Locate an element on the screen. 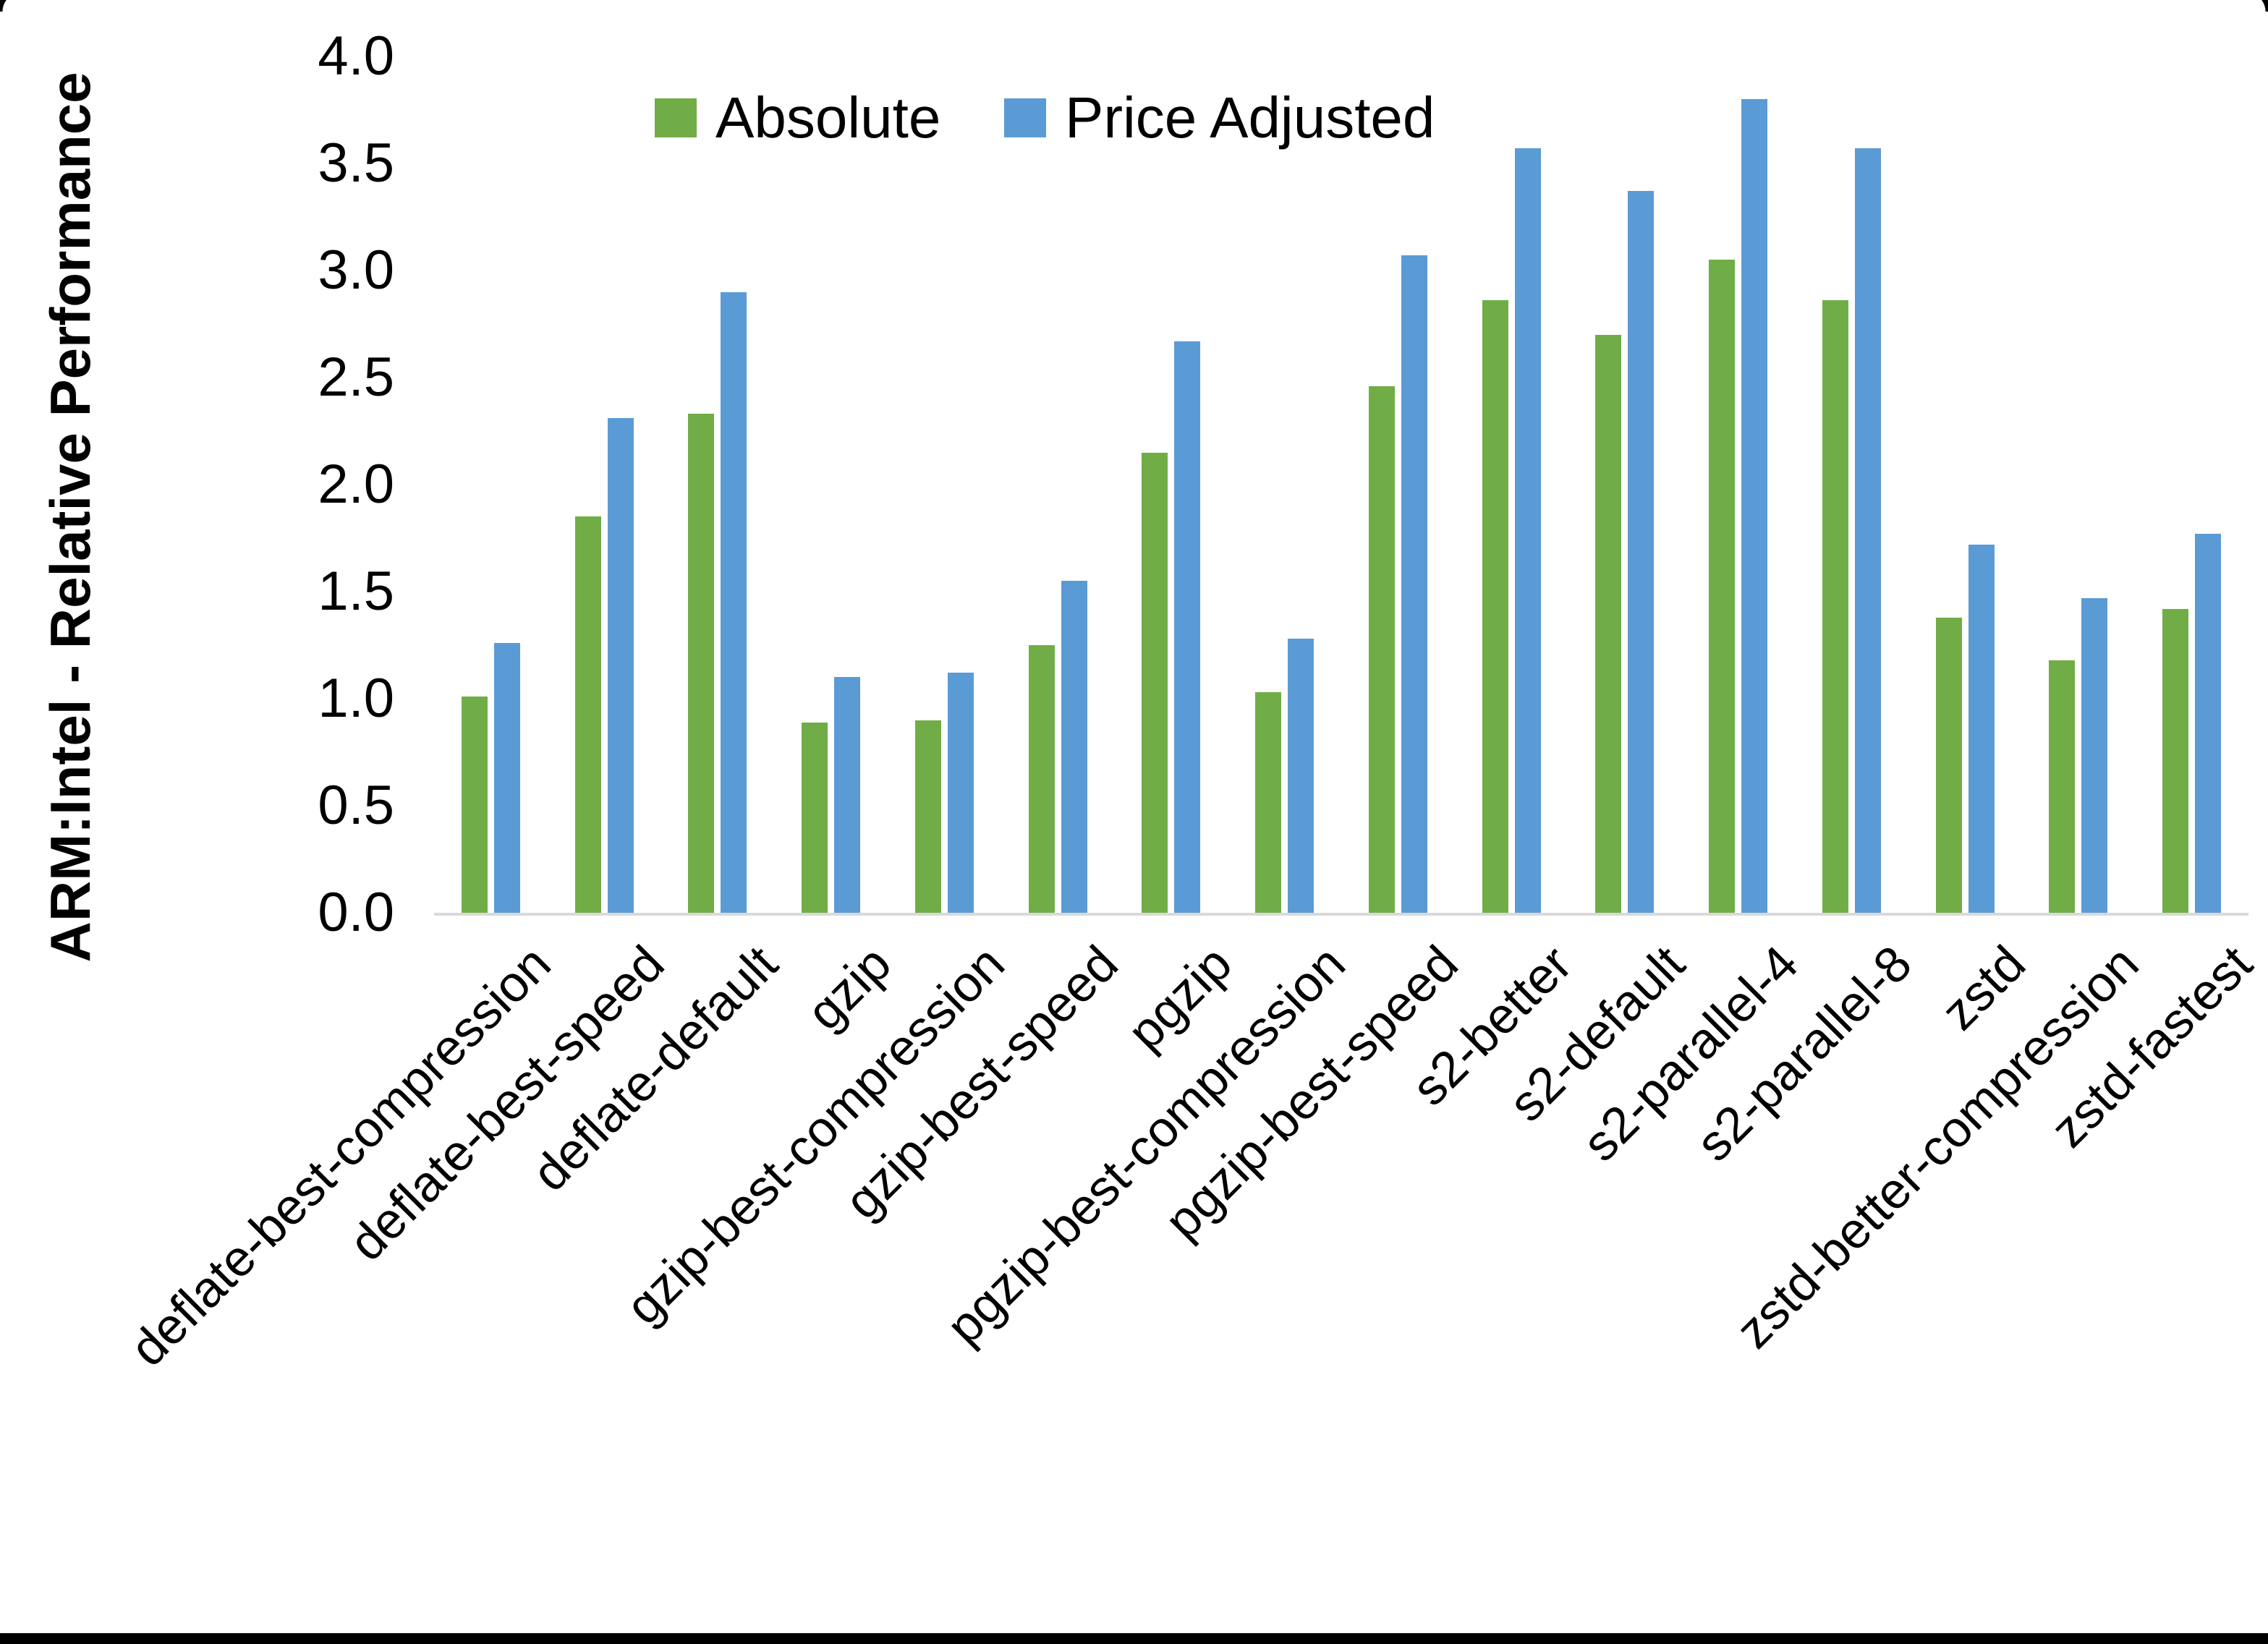 Image resolution: width=2268 pixels, height=1644 pixels. bar-absolute-pgzip-best-speed is located at coordinates (1382, 649).